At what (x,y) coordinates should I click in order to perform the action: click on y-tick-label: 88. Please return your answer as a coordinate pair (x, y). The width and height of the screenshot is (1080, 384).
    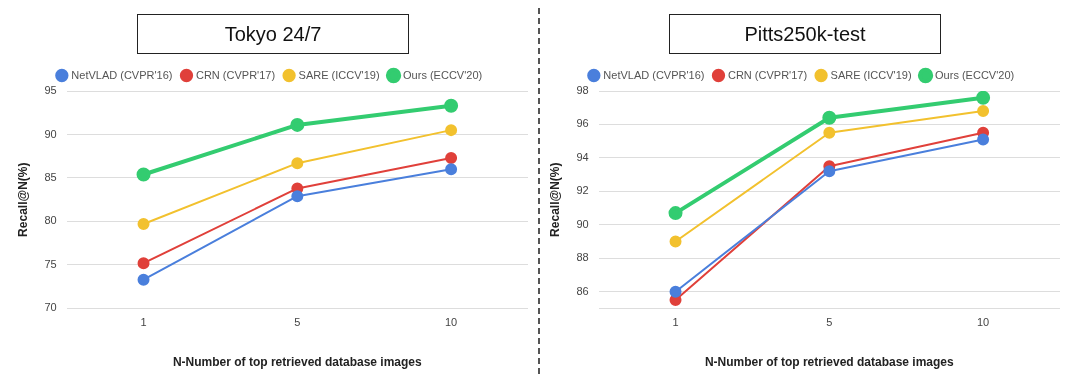
    Looking at the image, I should click on (582, 257).